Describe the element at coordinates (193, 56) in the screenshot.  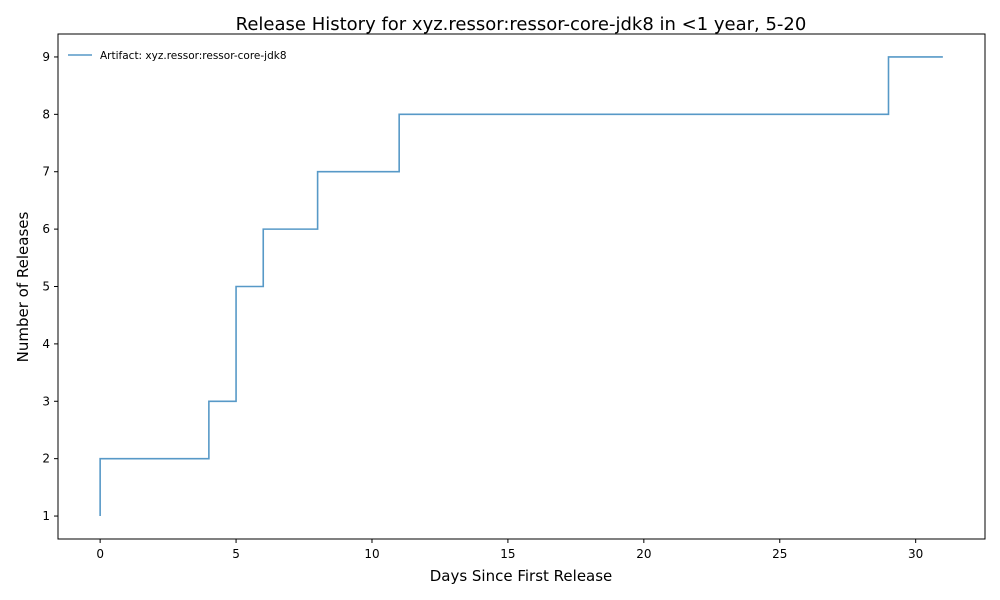
I see `legend-label: Artifact: xyz.ressor:ressor-core-jdk8` at that location.